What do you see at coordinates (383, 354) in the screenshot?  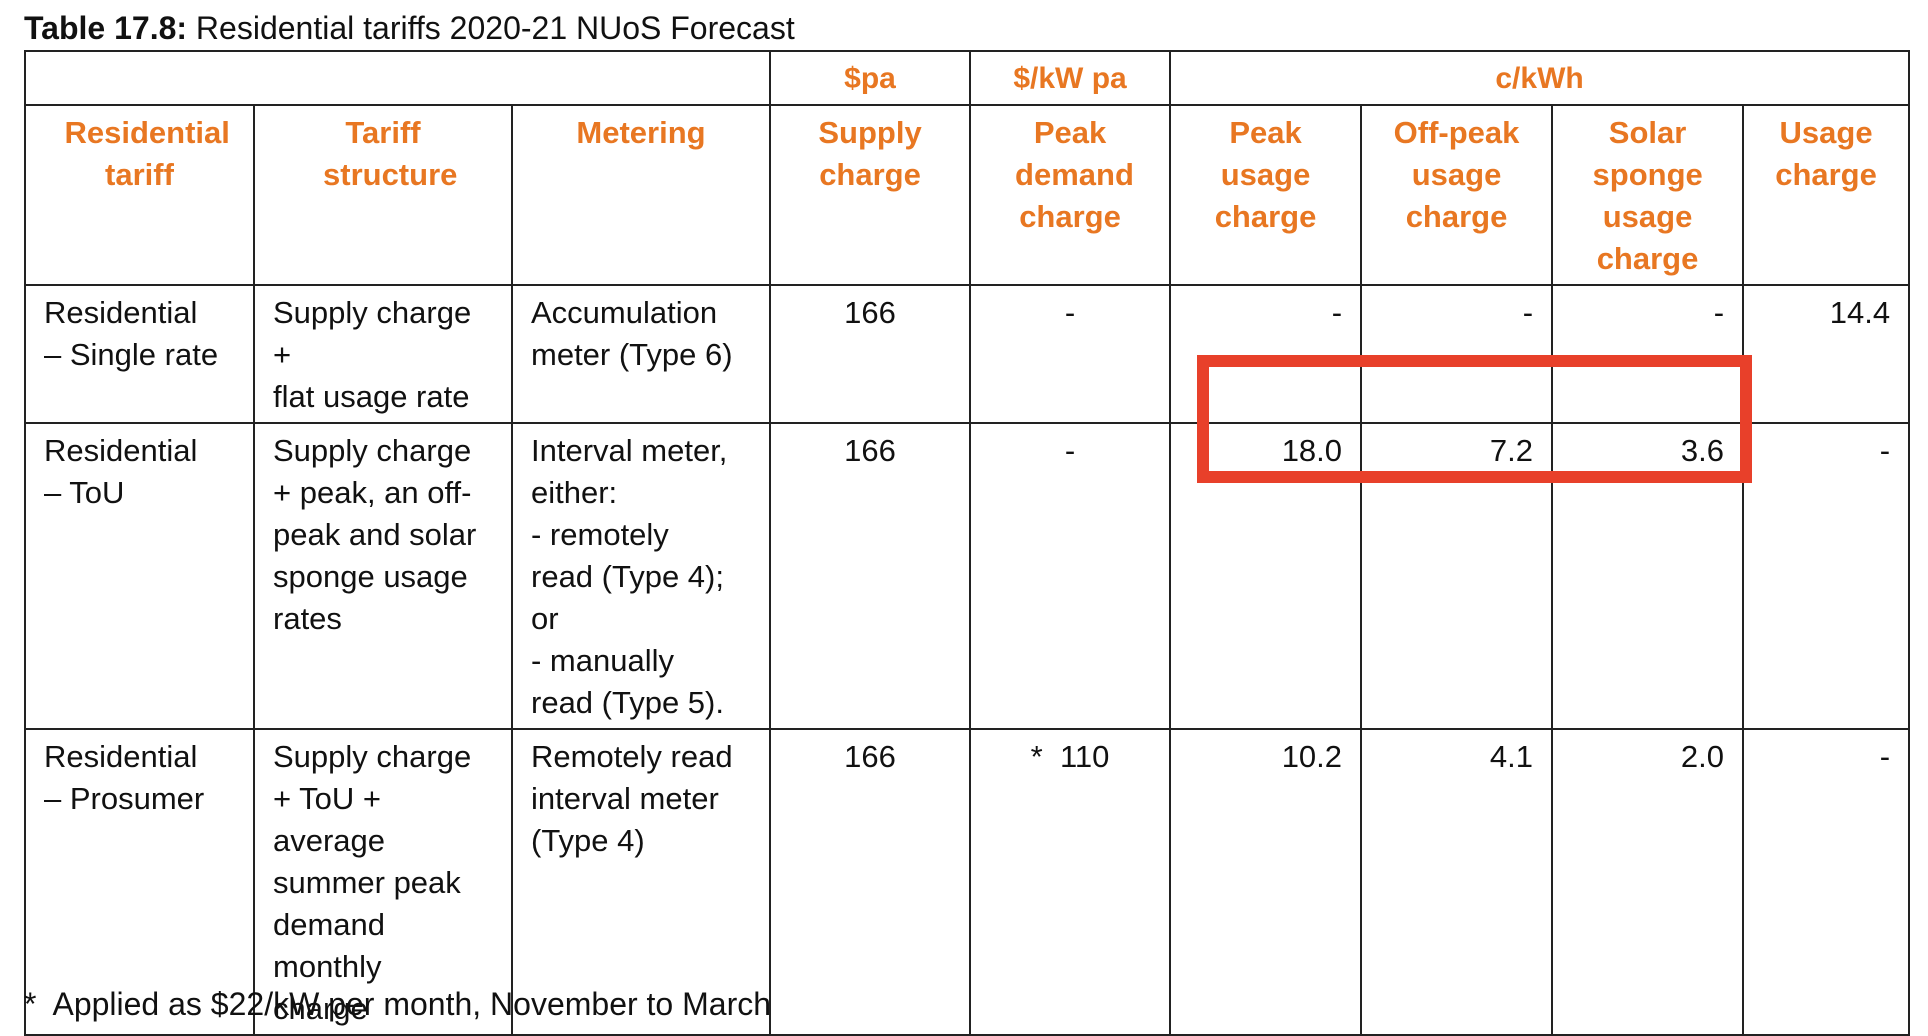 I see `cell-structure: Supply charge + flat usage rate` at bounding box center [383, 354].